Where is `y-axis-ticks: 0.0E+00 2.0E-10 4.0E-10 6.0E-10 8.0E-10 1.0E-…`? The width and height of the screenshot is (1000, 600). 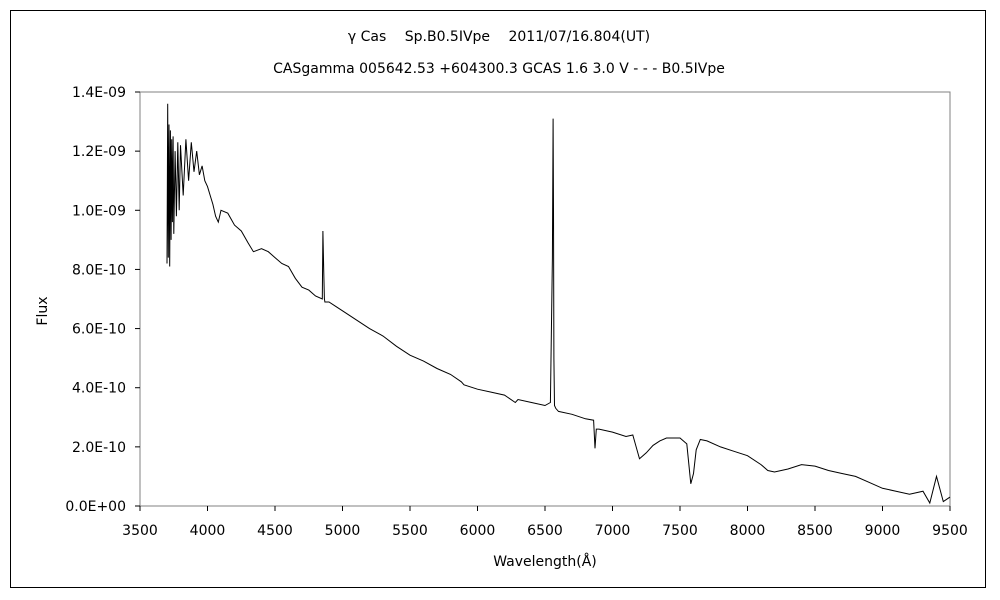 y-axis-ticks: 0.0E+00 2.0E-10 4.0E-10 6.0E-10 8.0E-10 1.0E-… is located at coordinates (102, 300).